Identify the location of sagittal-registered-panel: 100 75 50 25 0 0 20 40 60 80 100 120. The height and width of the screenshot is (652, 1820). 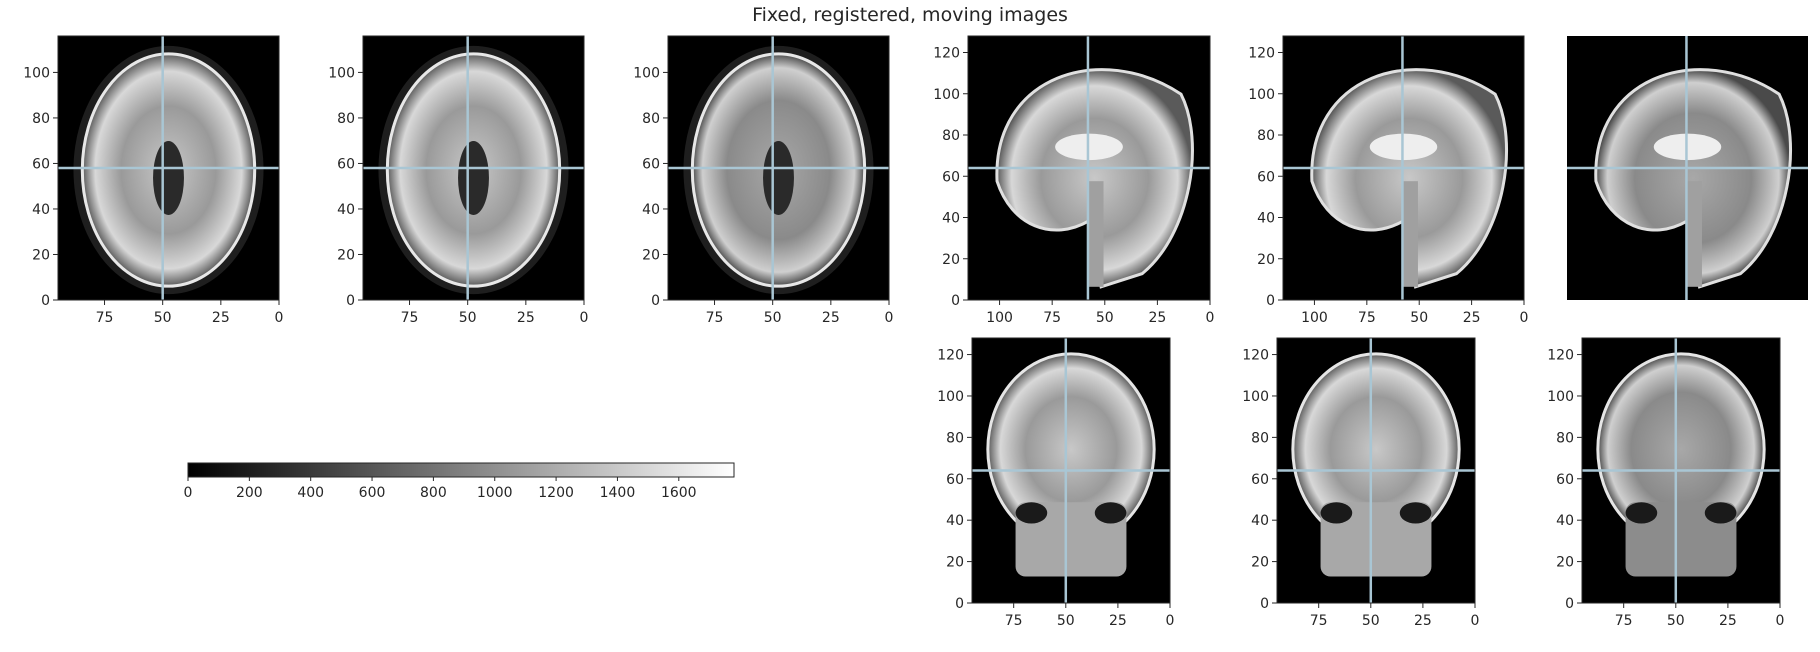
(1388, 181).